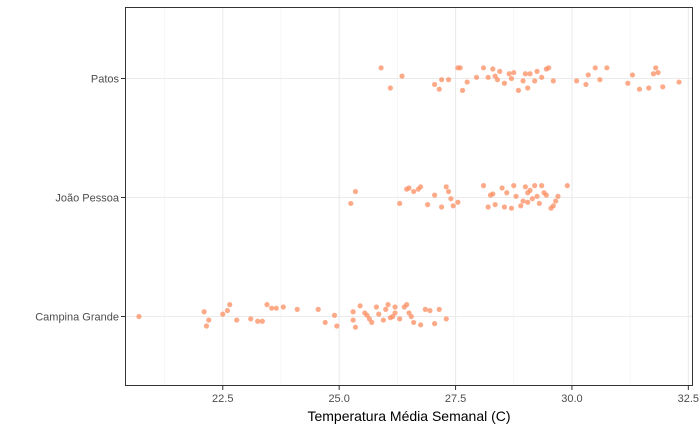 This screenshot has height=432, width=700. Describe the element at coordinates (338, 399) in the screenshot. I see `x-tick-label: 25.0` at that location.